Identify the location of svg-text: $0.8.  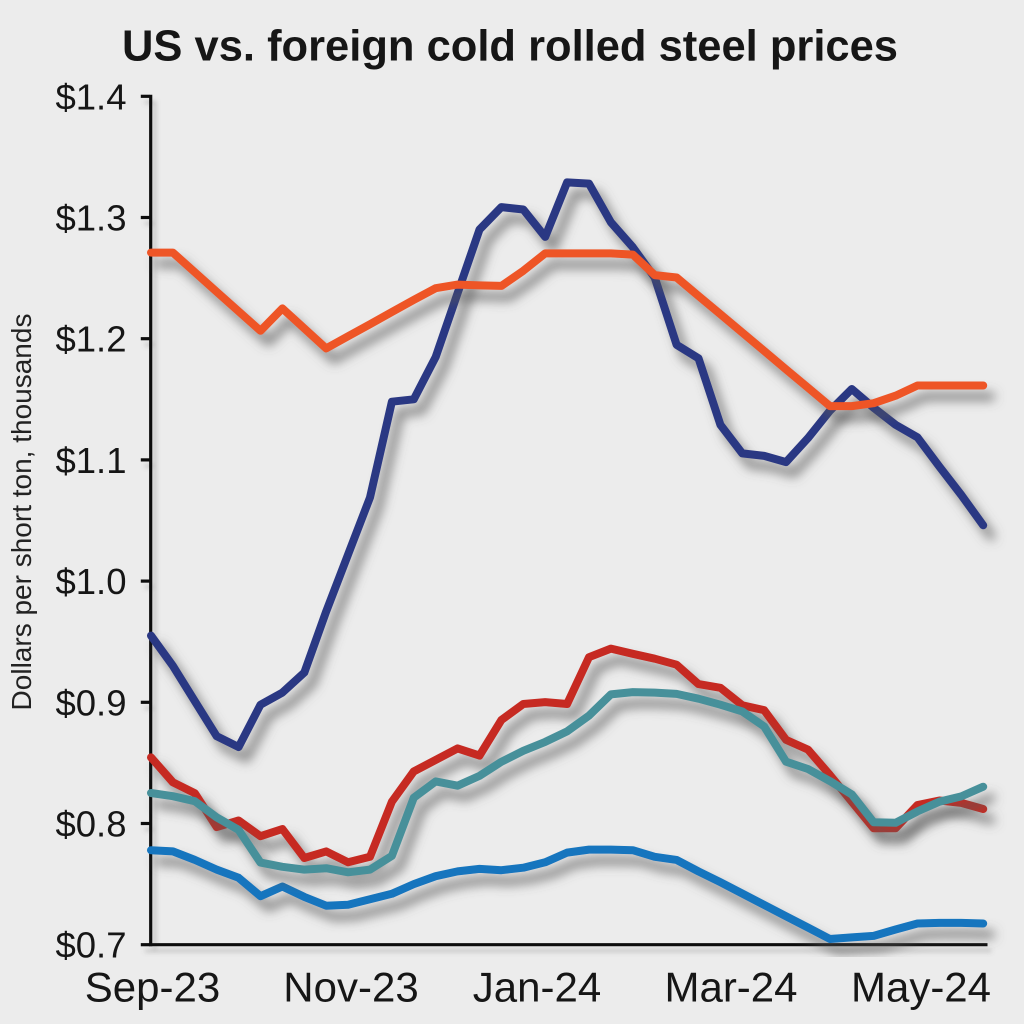
(90, 824).